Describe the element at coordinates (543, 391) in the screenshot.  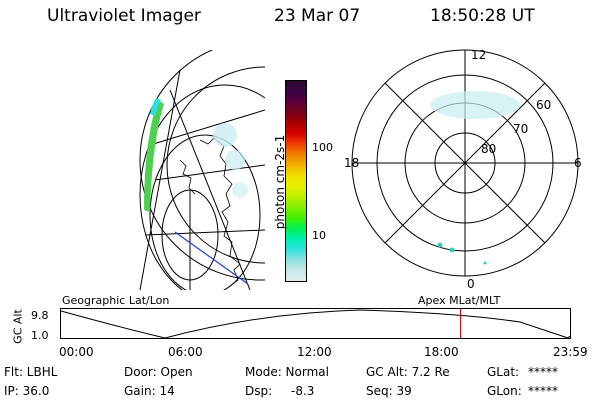
I see `glon-value: *****` at that location.